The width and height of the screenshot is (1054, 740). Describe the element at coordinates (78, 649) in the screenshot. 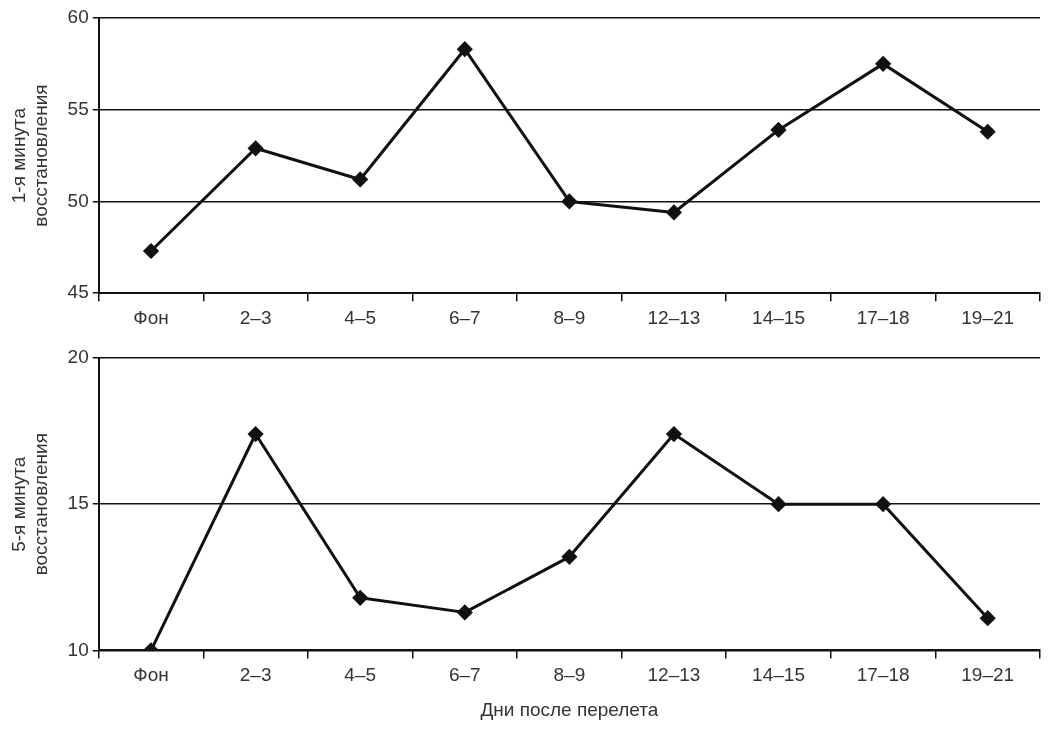

I see `y-tick-label: 10` at that location.